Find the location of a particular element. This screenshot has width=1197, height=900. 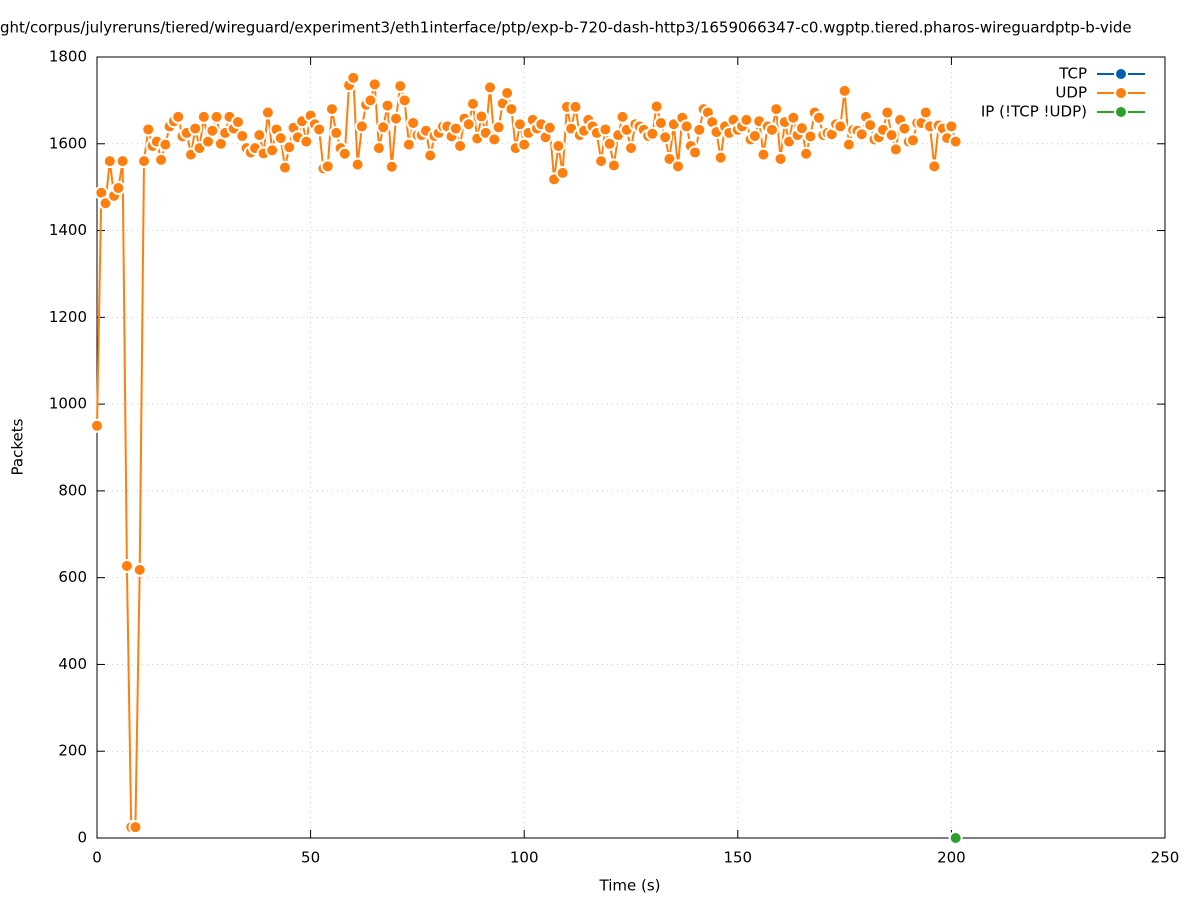

y-tick-label: 1600 is located at coordinates (68, 143).